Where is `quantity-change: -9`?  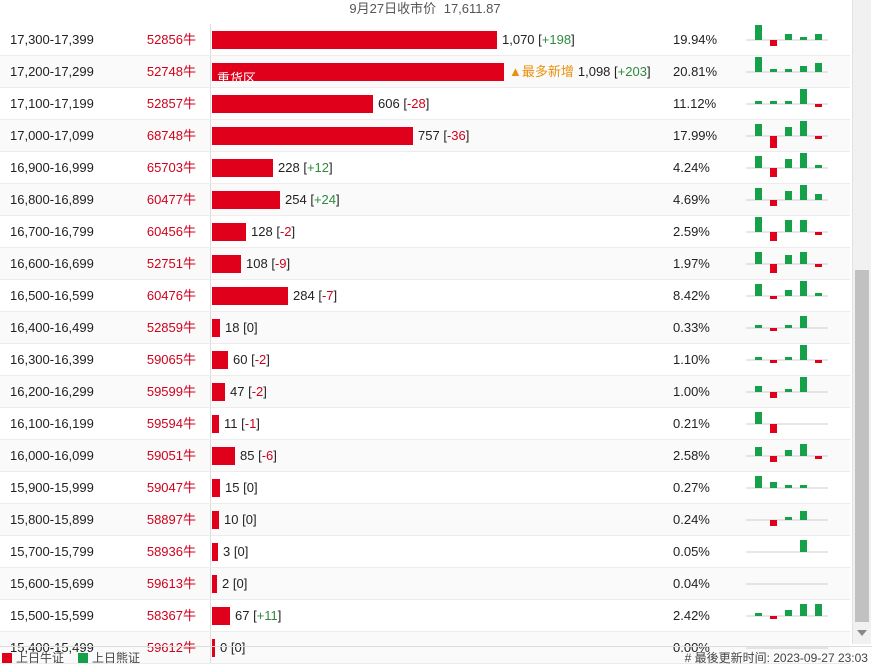
quantity-change: -9 is located at coordinates (280, 263).